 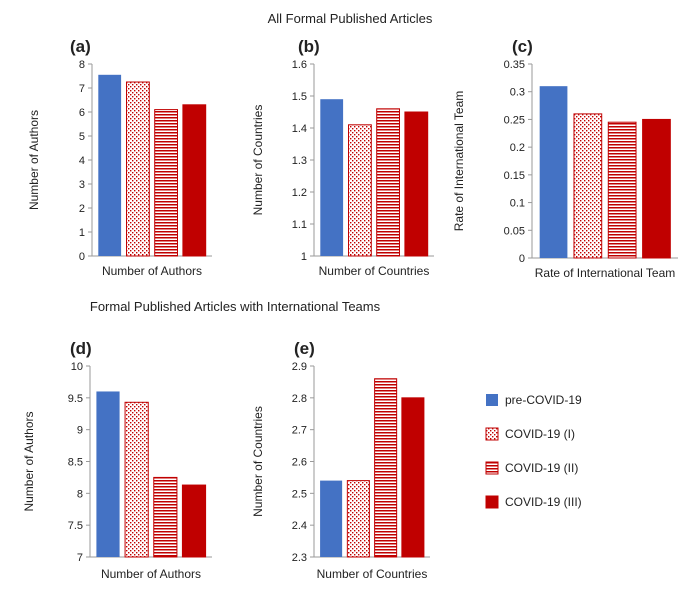 I want to click on y-tick-label: 2.3, so click(x=299, y=558).